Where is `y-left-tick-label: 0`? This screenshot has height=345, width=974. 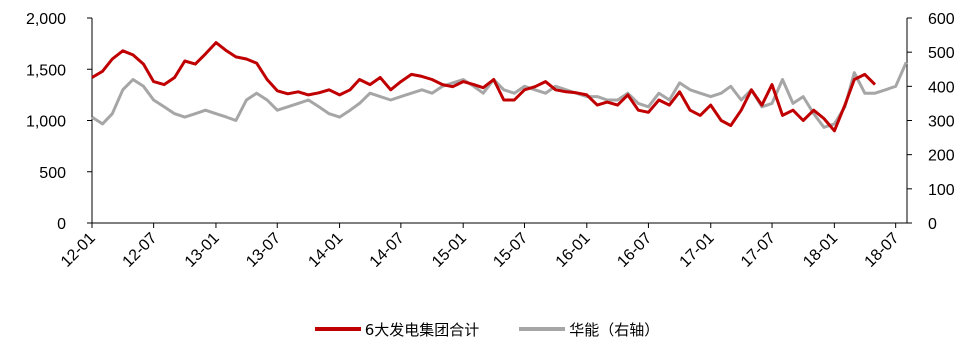 y-left-tick-label: 0 is located at coordinates (61, 224).